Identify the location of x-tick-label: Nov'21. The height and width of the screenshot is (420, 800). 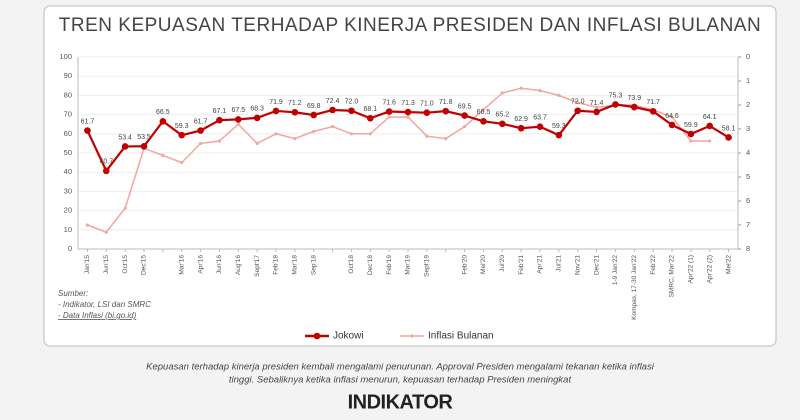
(577, 265).